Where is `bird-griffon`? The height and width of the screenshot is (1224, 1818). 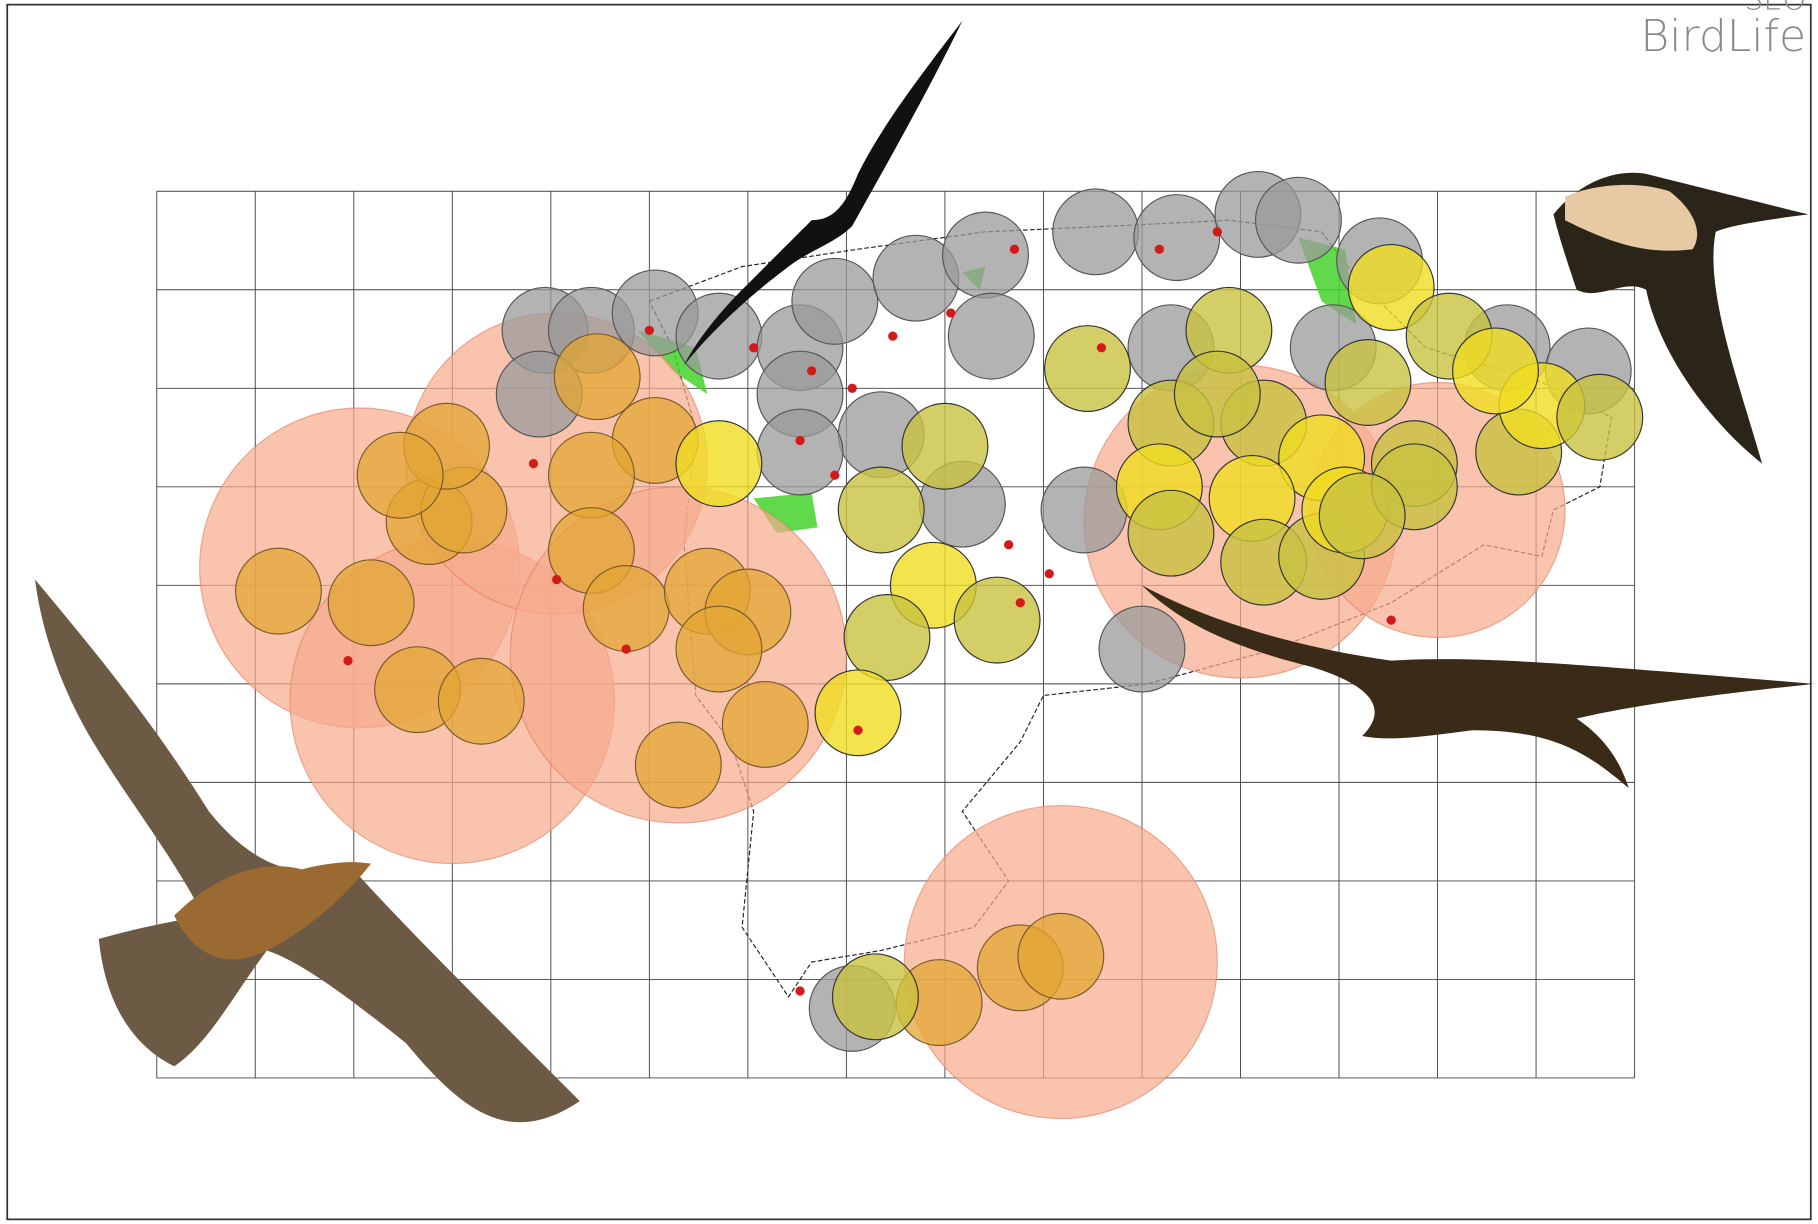 bird-griffon is located at coordinates (1478, 687).